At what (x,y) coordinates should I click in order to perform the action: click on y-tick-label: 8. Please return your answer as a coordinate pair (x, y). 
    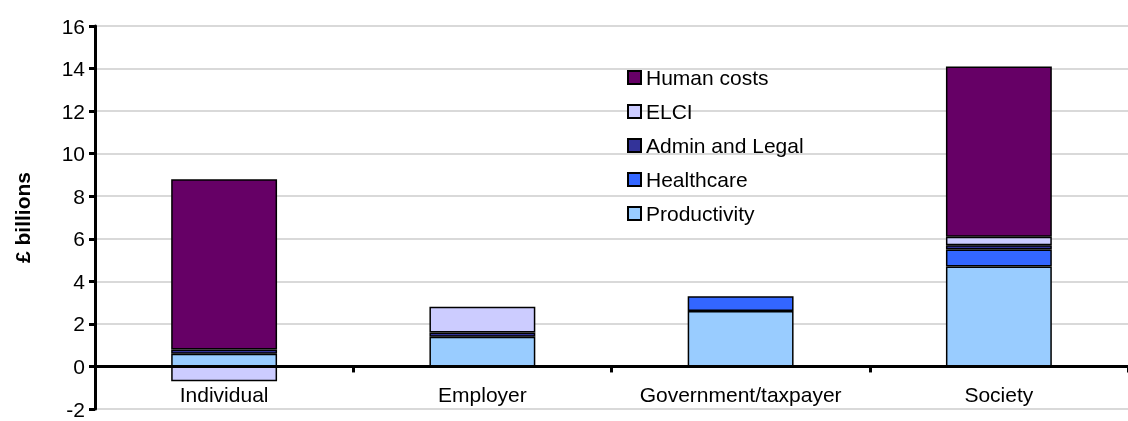
    Looking at the image, I should click on (79, 196).